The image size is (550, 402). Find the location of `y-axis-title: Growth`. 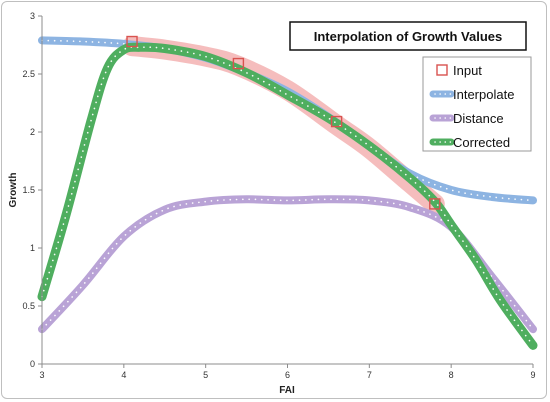

y-axis-title: Growth is located at coordinates (13, 190).